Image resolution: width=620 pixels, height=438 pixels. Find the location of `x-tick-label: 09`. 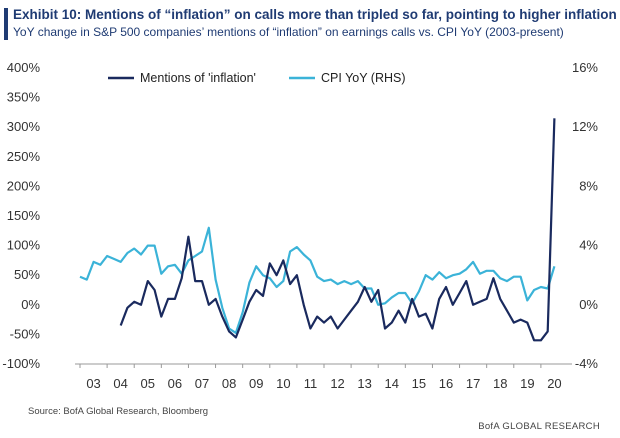

x-tick-label: 09 is located at coordinates (256, 383).